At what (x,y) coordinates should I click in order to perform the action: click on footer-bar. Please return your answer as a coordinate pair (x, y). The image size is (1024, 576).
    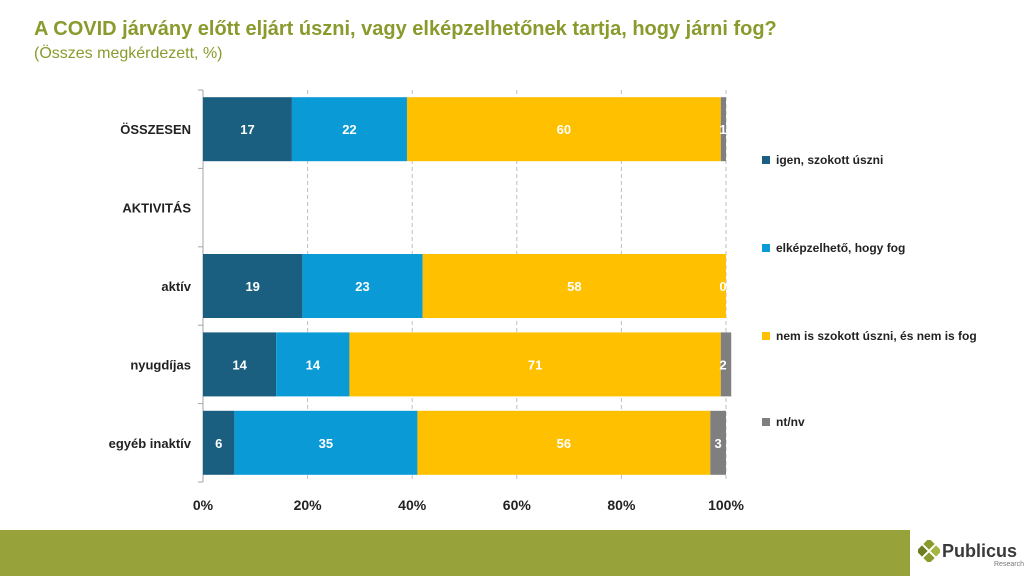
    Looking at the image, I should click on (455, 553).